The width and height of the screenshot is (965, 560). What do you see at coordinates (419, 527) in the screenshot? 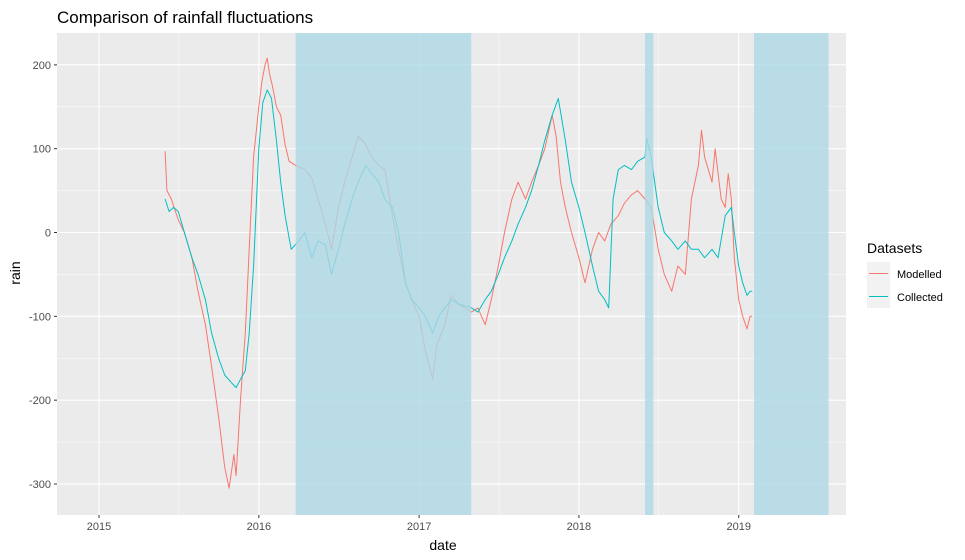
I see `x-tick-label: 2017` at bounding box center [419, 527].